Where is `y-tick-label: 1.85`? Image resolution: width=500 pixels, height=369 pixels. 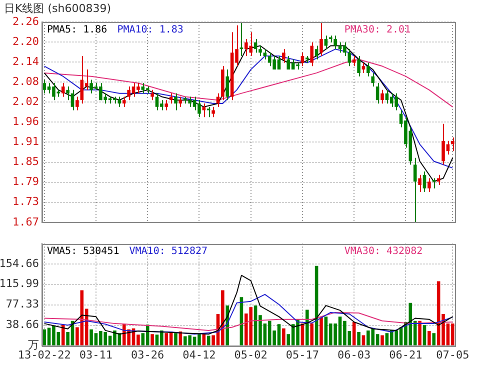
y-tick-label: 1.85 is located at coordinates (25, 161).